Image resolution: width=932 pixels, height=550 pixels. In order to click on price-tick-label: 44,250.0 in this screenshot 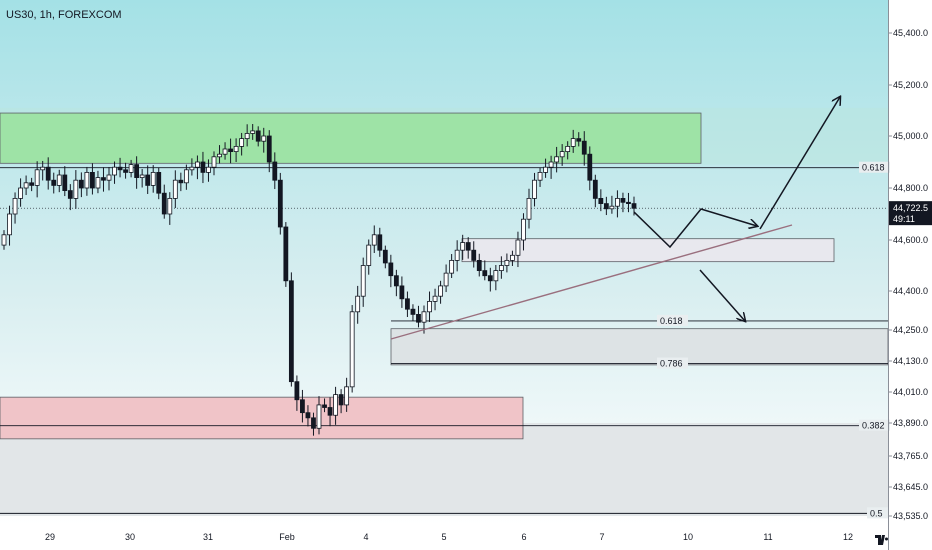, I will do `click(910, 330)`.